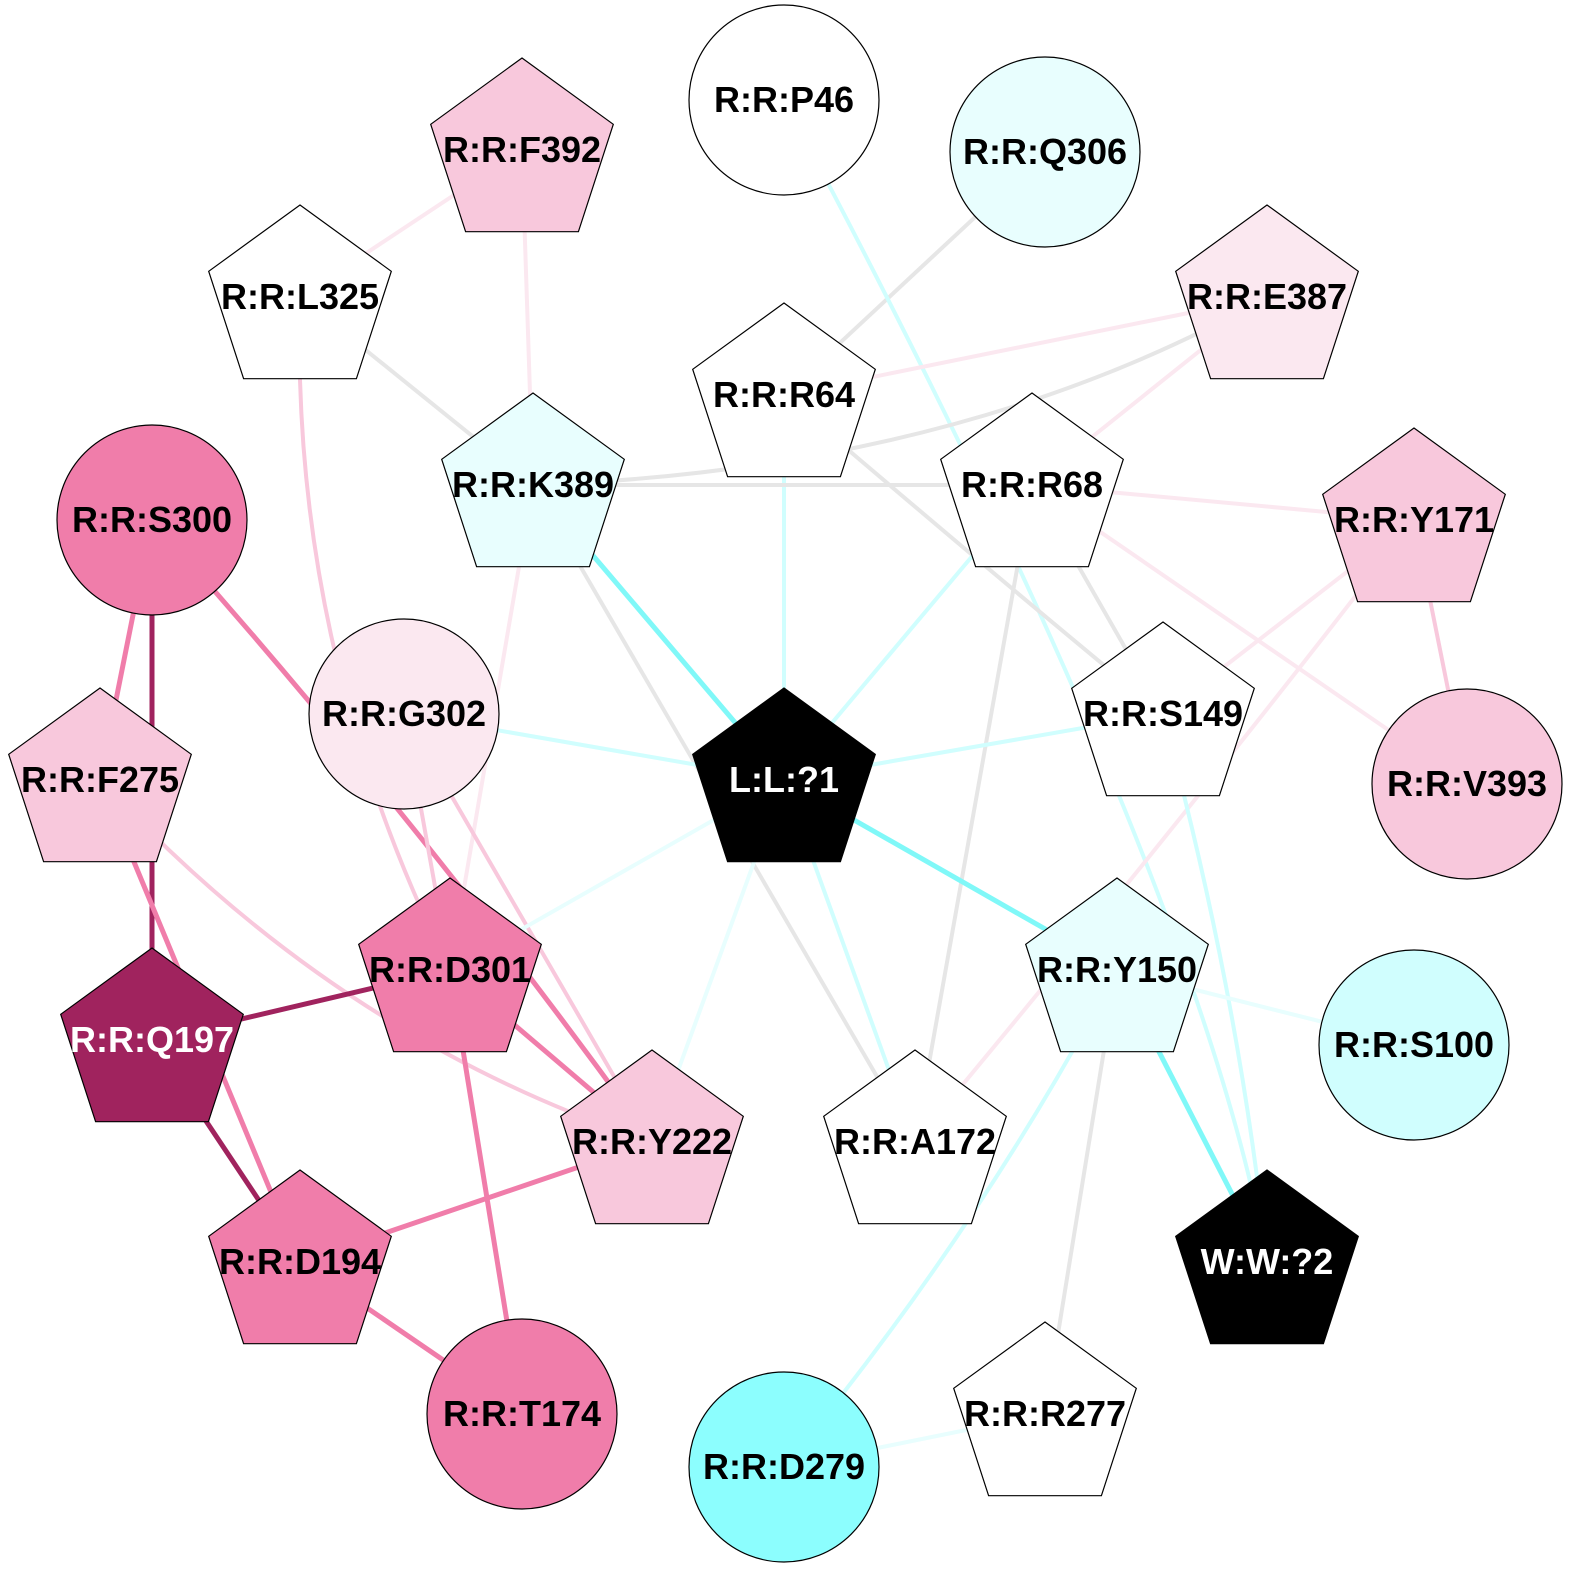  I want to click on node-label: R:R:R277, so click(1045, 1413).